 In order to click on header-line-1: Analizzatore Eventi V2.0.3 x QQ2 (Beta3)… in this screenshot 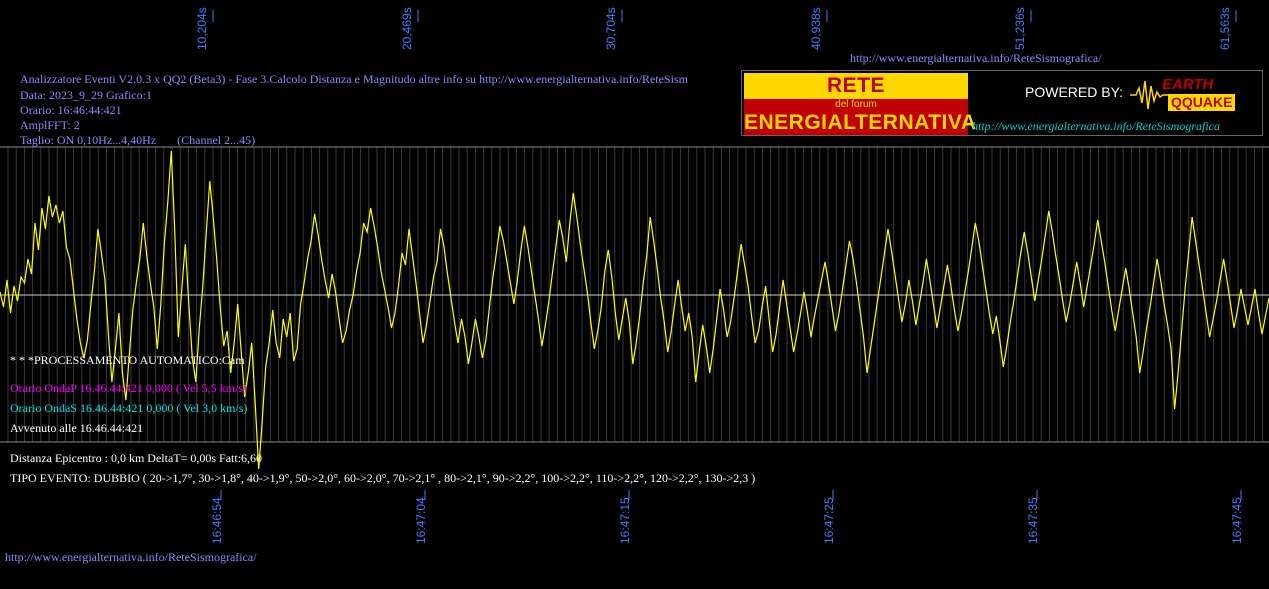, I will do `click(354, 79)`.